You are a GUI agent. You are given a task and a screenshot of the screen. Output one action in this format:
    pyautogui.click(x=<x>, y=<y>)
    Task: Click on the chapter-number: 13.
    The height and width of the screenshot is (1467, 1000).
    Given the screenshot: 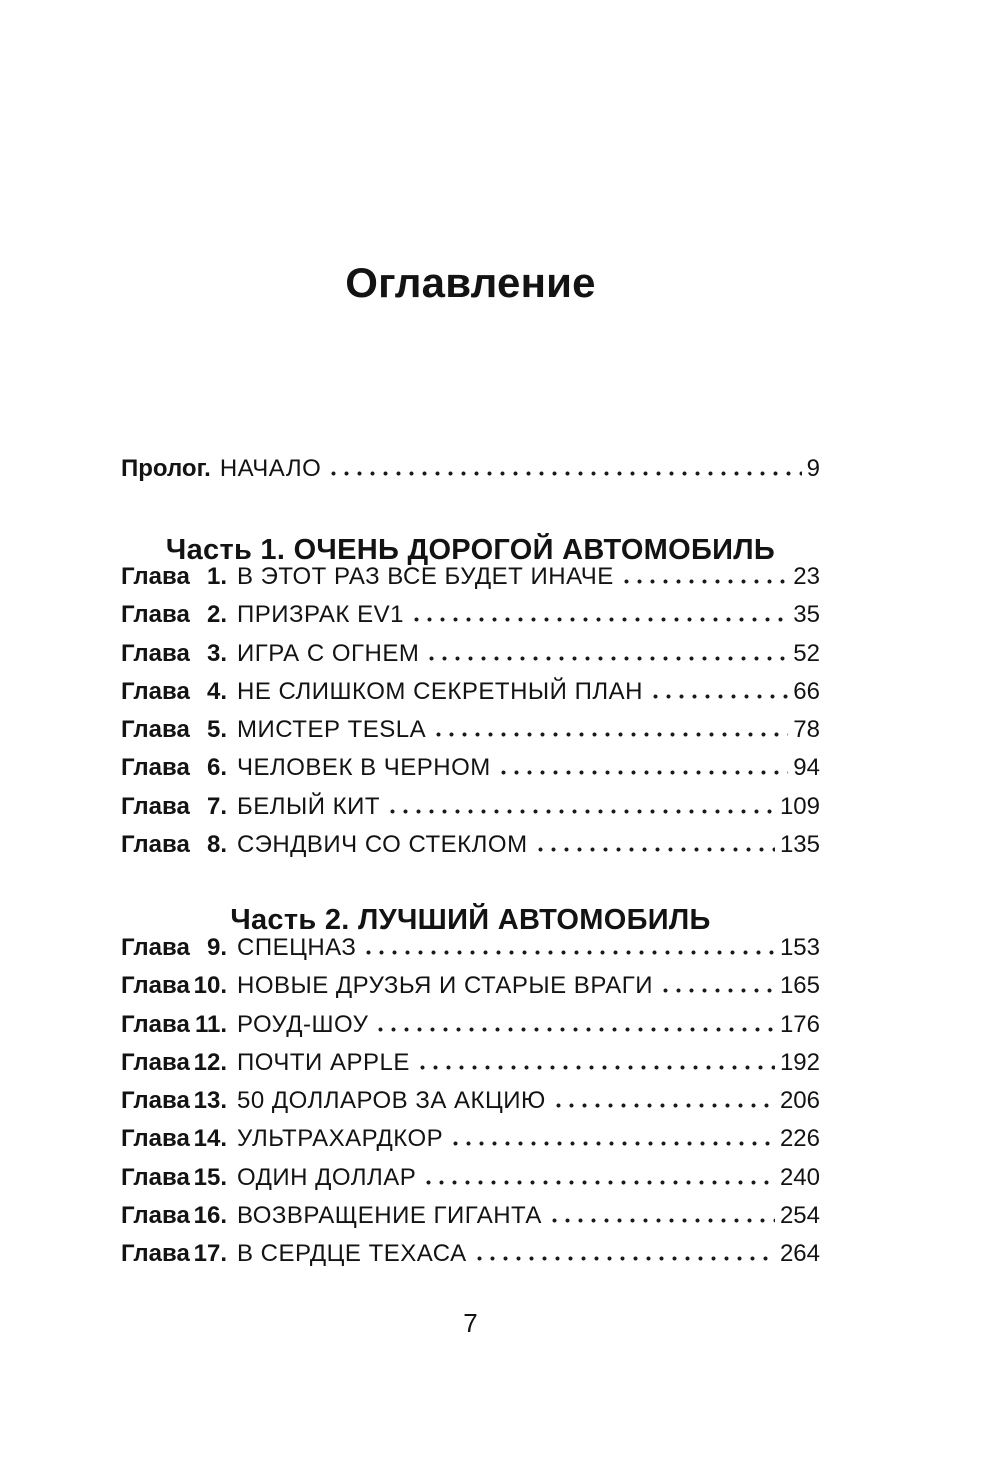 What is the action you would take?
    pyautogui.click(x=210, y=1101)
    